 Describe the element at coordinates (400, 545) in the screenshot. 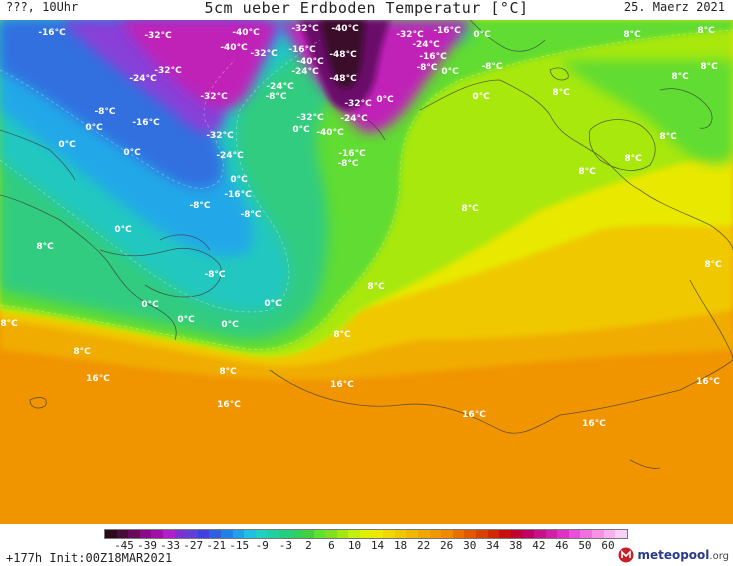

I see `colorbar-tick-label: 18` at that location.